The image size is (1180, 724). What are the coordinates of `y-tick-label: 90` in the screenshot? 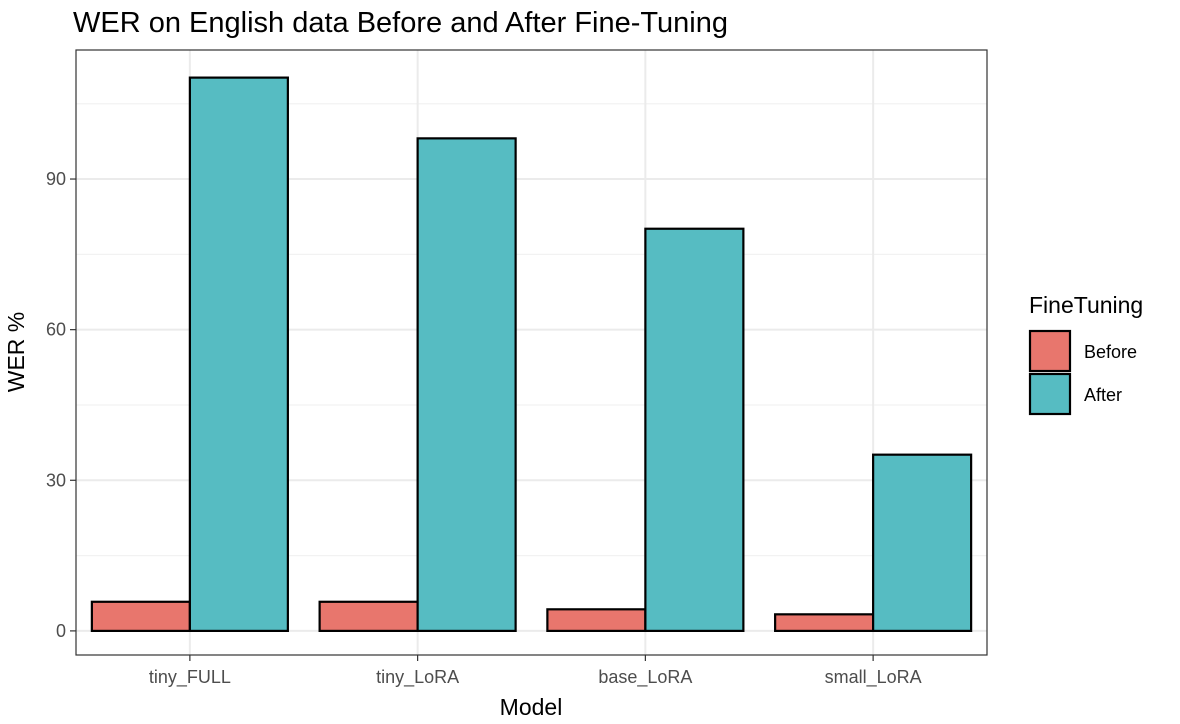 It's located at (56, 179).